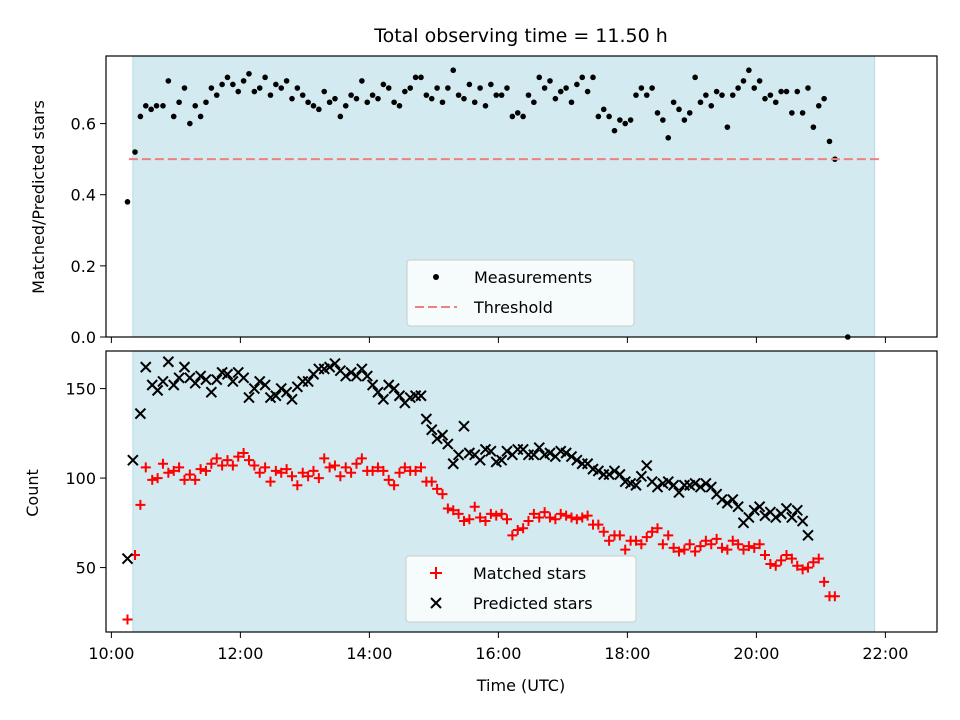 The image size is (960, 720). What do you see at coordinates (86, 568) in the screenshot?
I see `bottom-ytick-label: 50` at bounding box center [86, 568].